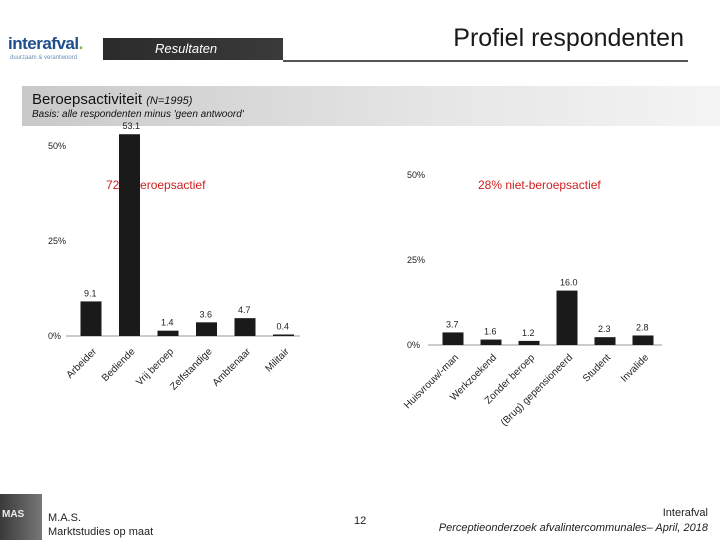 The width and height of the screenshot is (720, 540). I want to click on right-data-label: 2.3, so click(604, 329).